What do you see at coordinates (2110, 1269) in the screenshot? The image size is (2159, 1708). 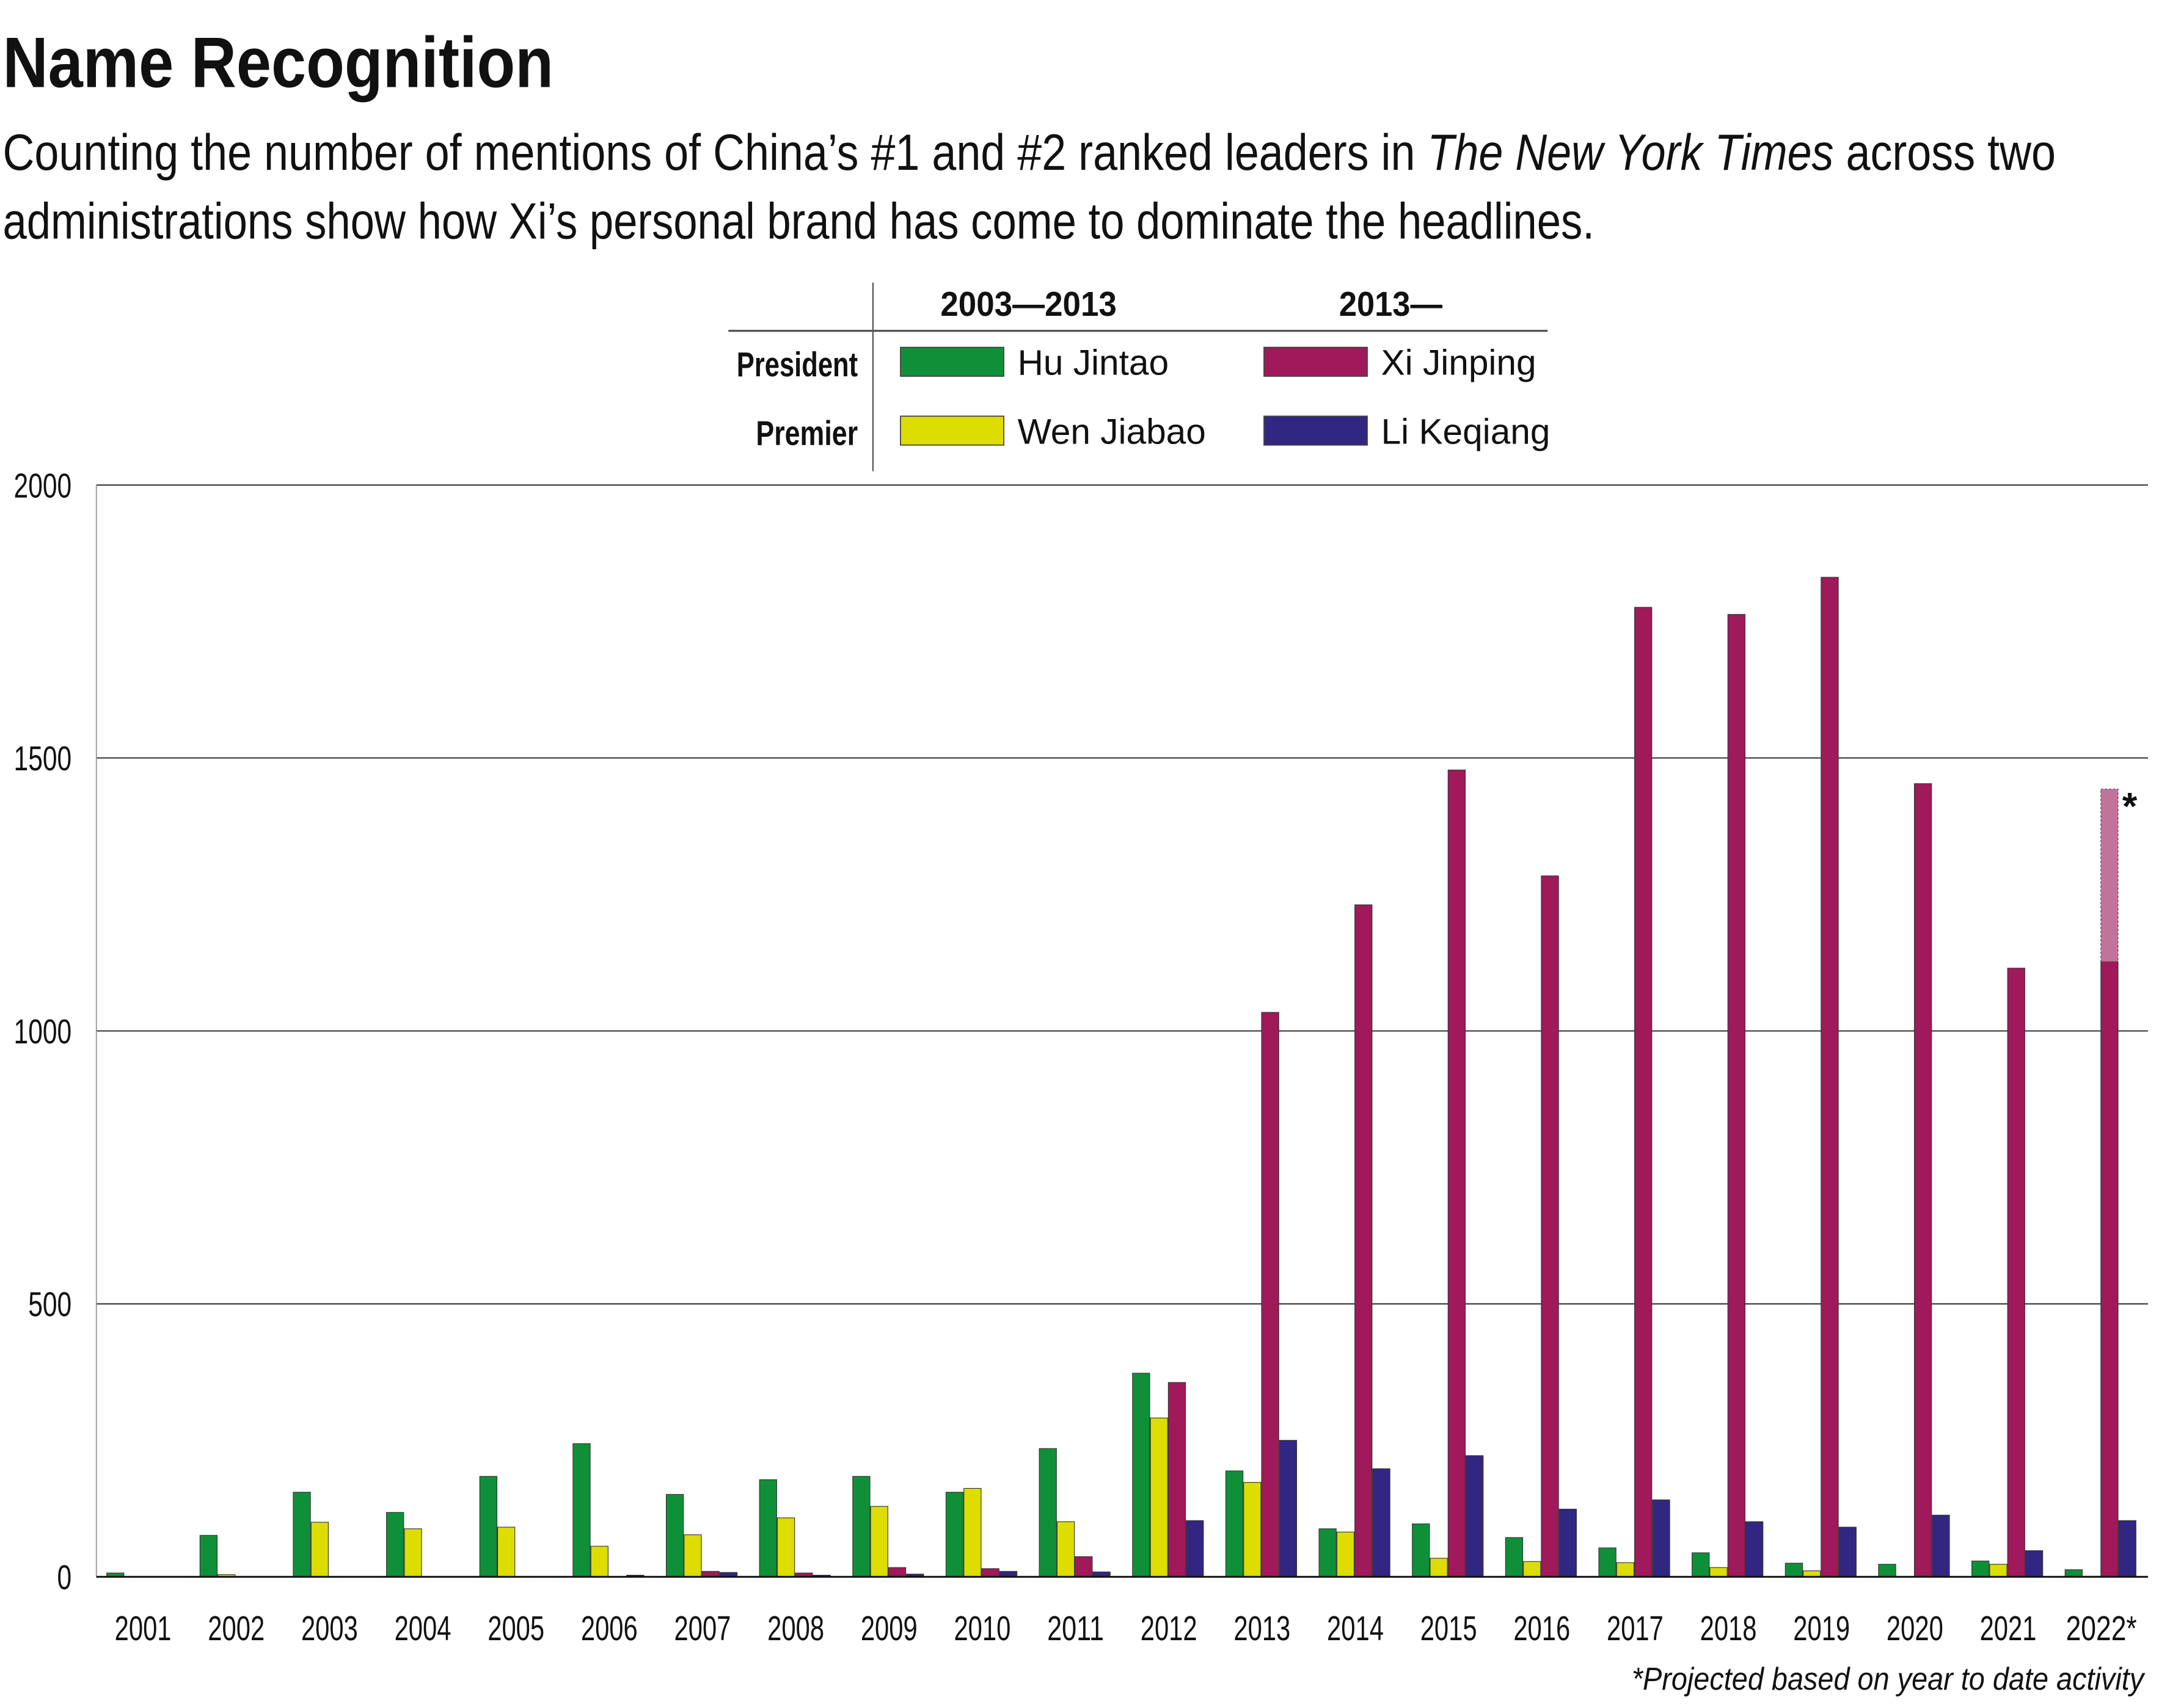 I see `bar-xi-jinping-2022` at bounding box center [2110, 1269].